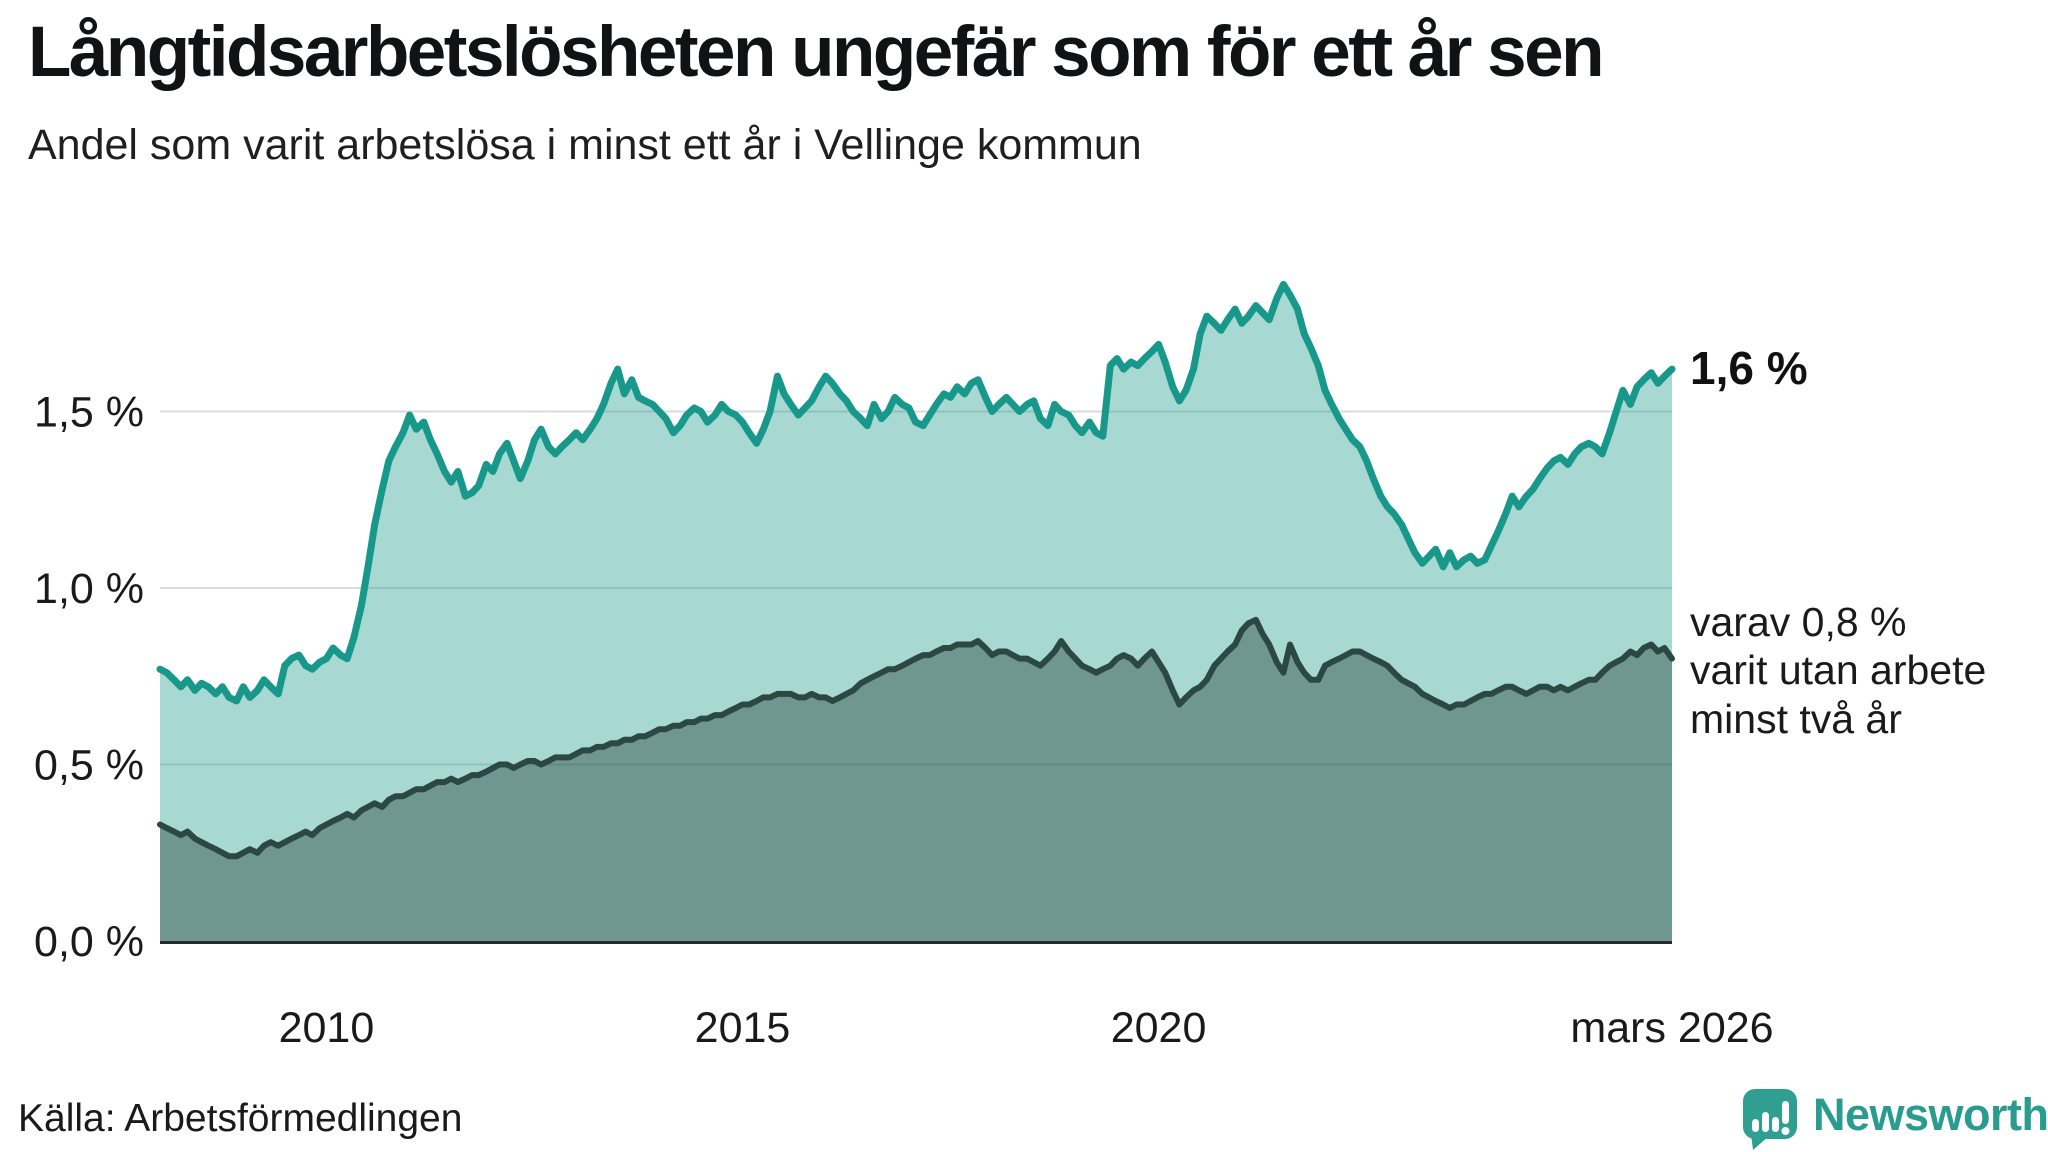 This screenshot has height=1152, width=2048. I want to click on y-tick-label: 0,5 %, so click(89, 766).